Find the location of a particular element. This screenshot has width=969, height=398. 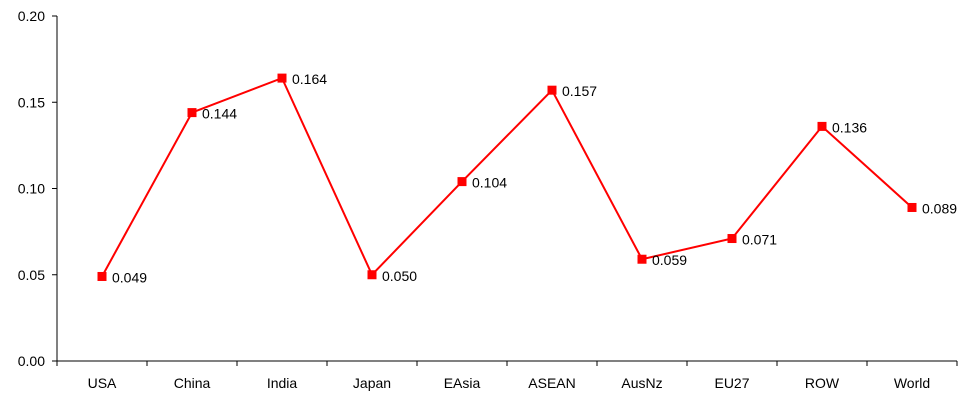

y-axis-ticks: 0.00 0.05 0.10 0.15 0.20 is located at coordinates (37, 188).